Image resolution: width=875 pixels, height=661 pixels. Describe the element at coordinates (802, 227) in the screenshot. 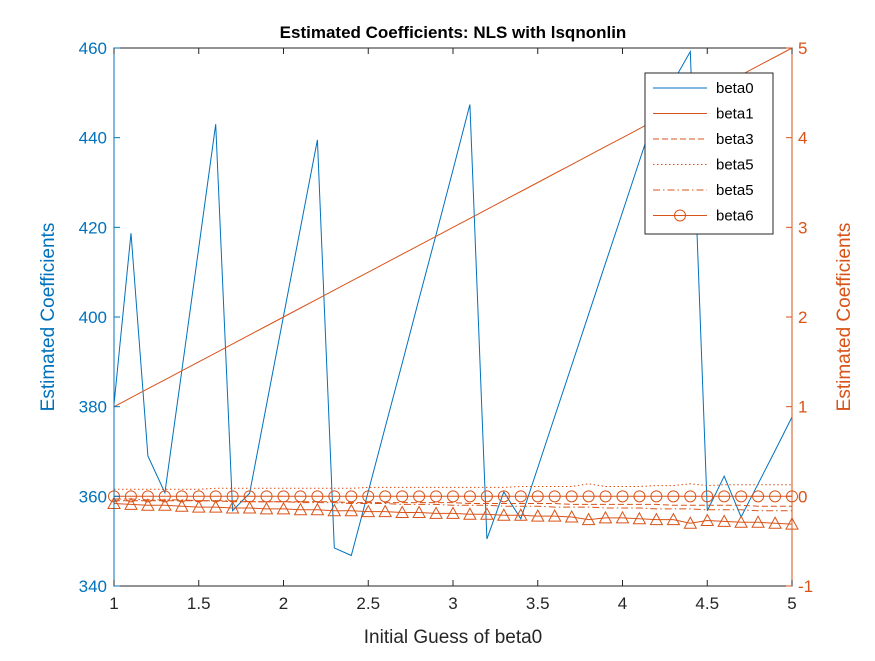

I see `y-right-tick-label: 3` at that location.